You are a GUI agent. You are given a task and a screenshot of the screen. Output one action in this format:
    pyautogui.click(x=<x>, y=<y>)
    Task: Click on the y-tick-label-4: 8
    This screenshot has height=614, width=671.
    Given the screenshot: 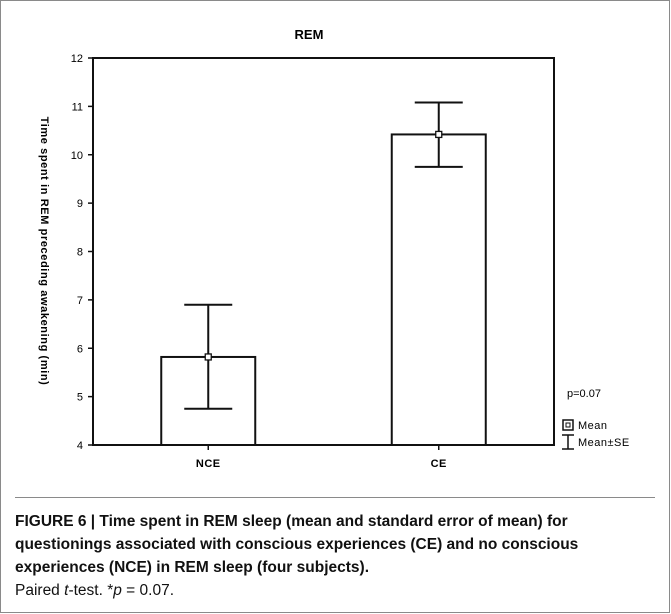 What is the action you would take?
    pyautogui.click(x=80, y=253)
    